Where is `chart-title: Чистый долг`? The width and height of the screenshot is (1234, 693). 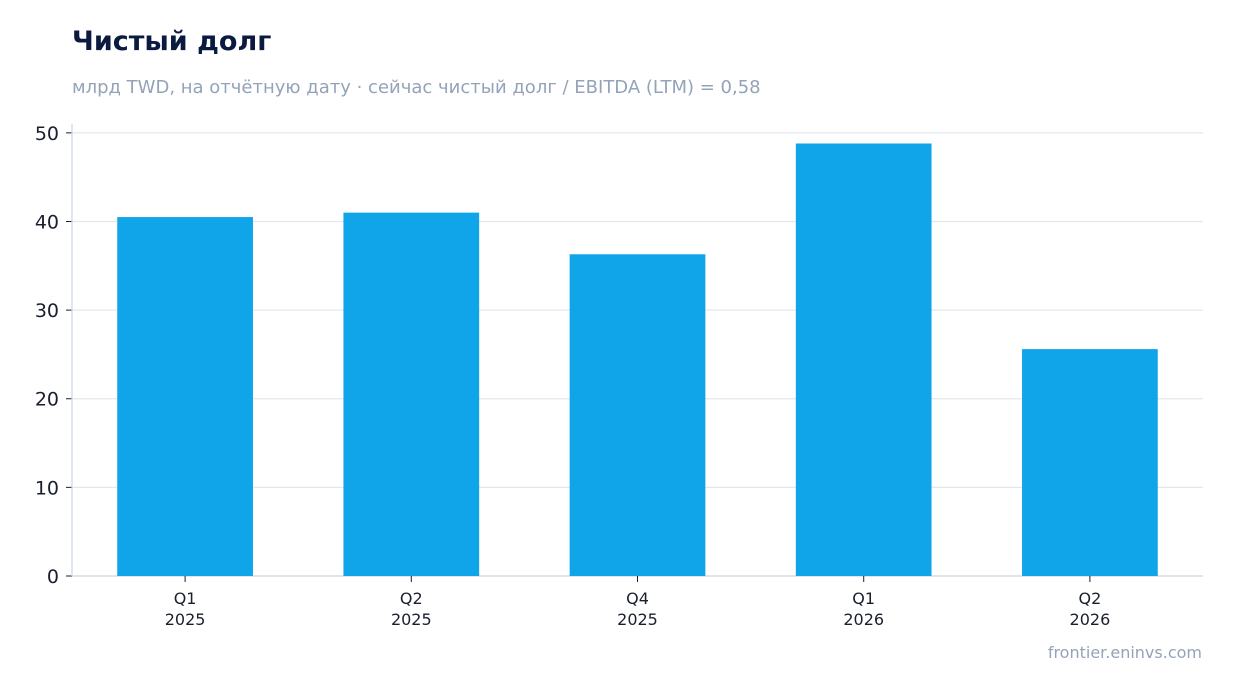
chart-title: Чистый долг is located at coordinates (172, 41).